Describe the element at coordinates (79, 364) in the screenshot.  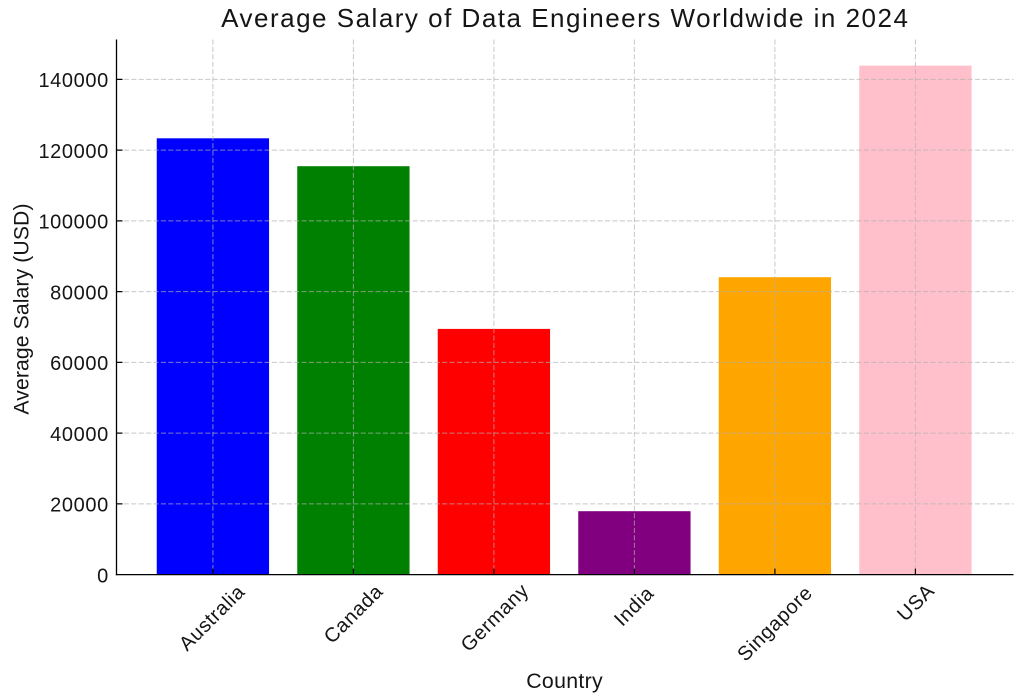
I see `svg-text: 60000` at that location.